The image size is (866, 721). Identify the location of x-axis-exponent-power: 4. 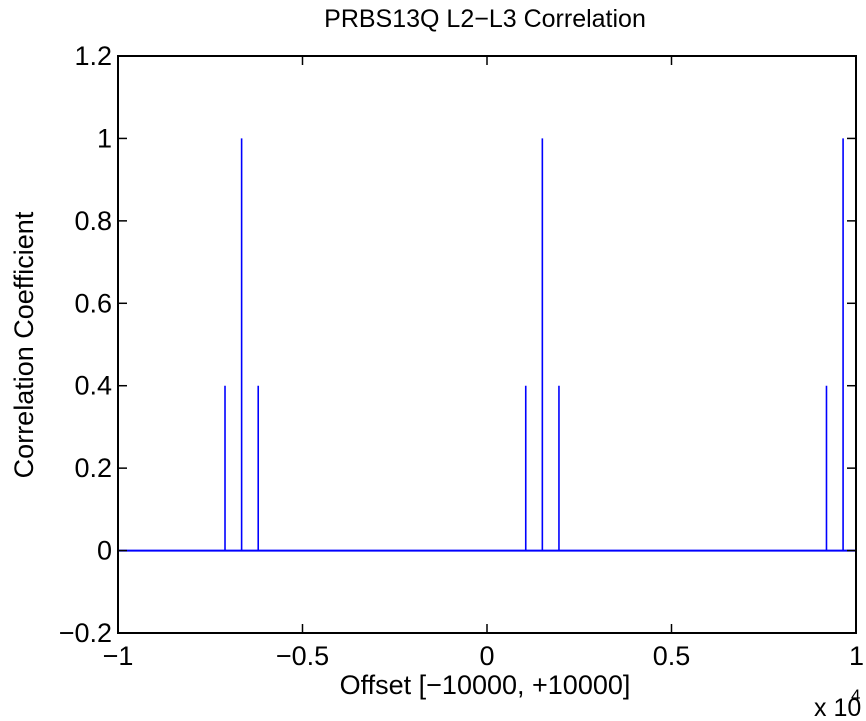
(855, 695).